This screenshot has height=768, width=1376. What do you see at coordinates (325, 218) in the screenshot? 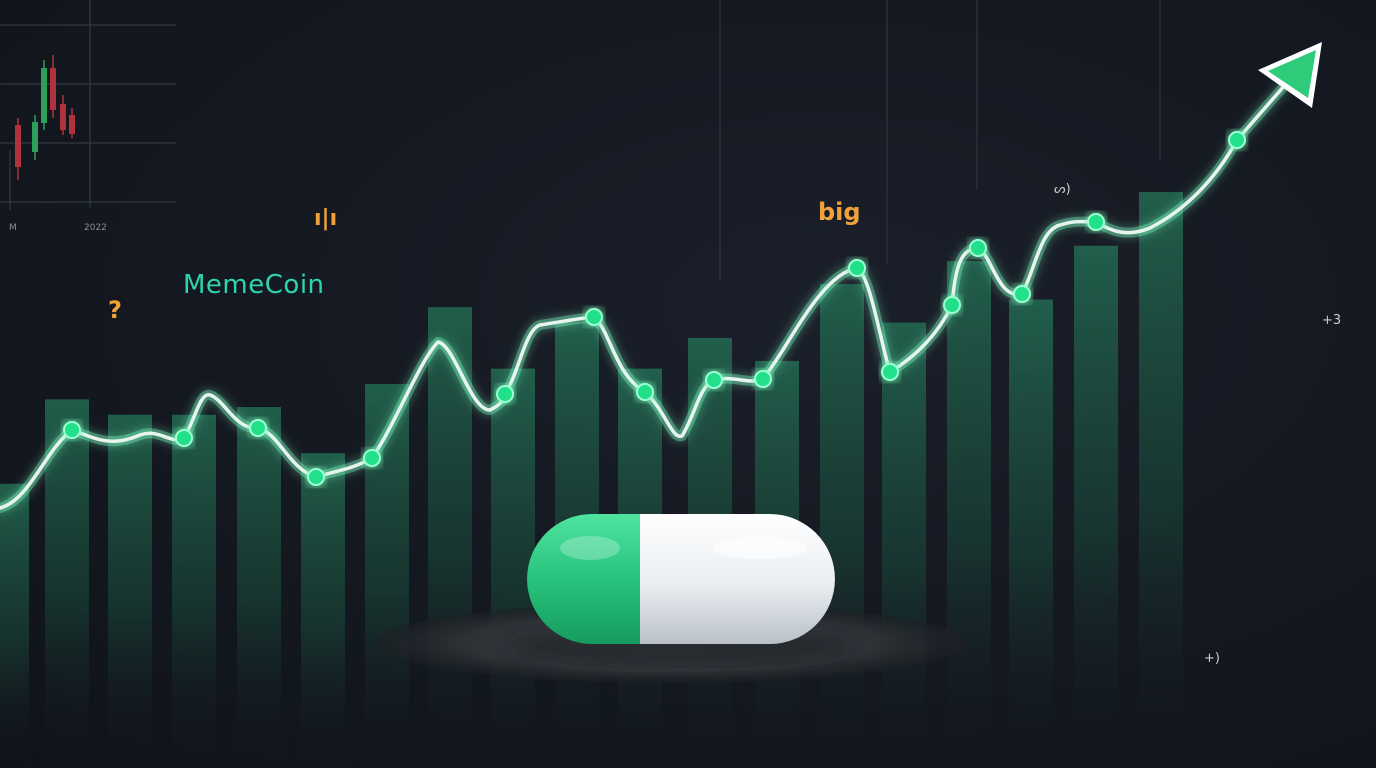
I see `glyph-label-a: ı|ı` at bounding box center [325, 218].